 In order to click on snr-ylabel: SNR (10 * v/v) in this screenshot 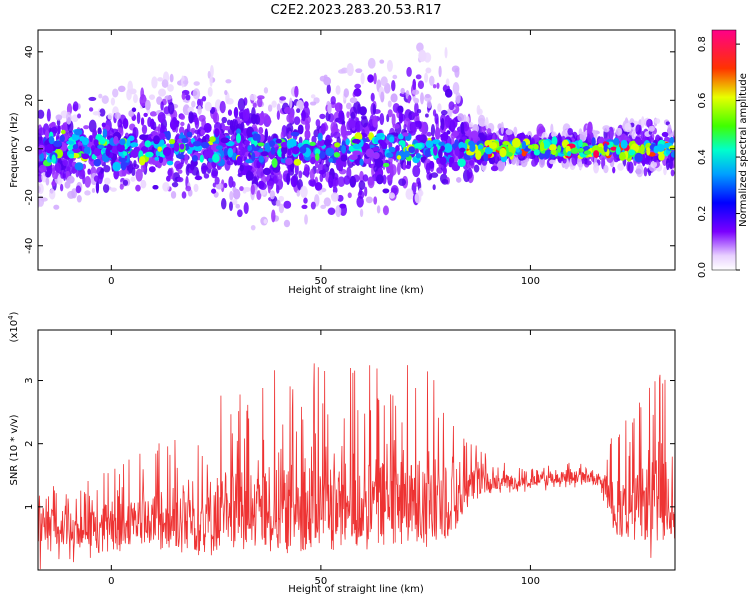, I will do `click(14, 449)`.